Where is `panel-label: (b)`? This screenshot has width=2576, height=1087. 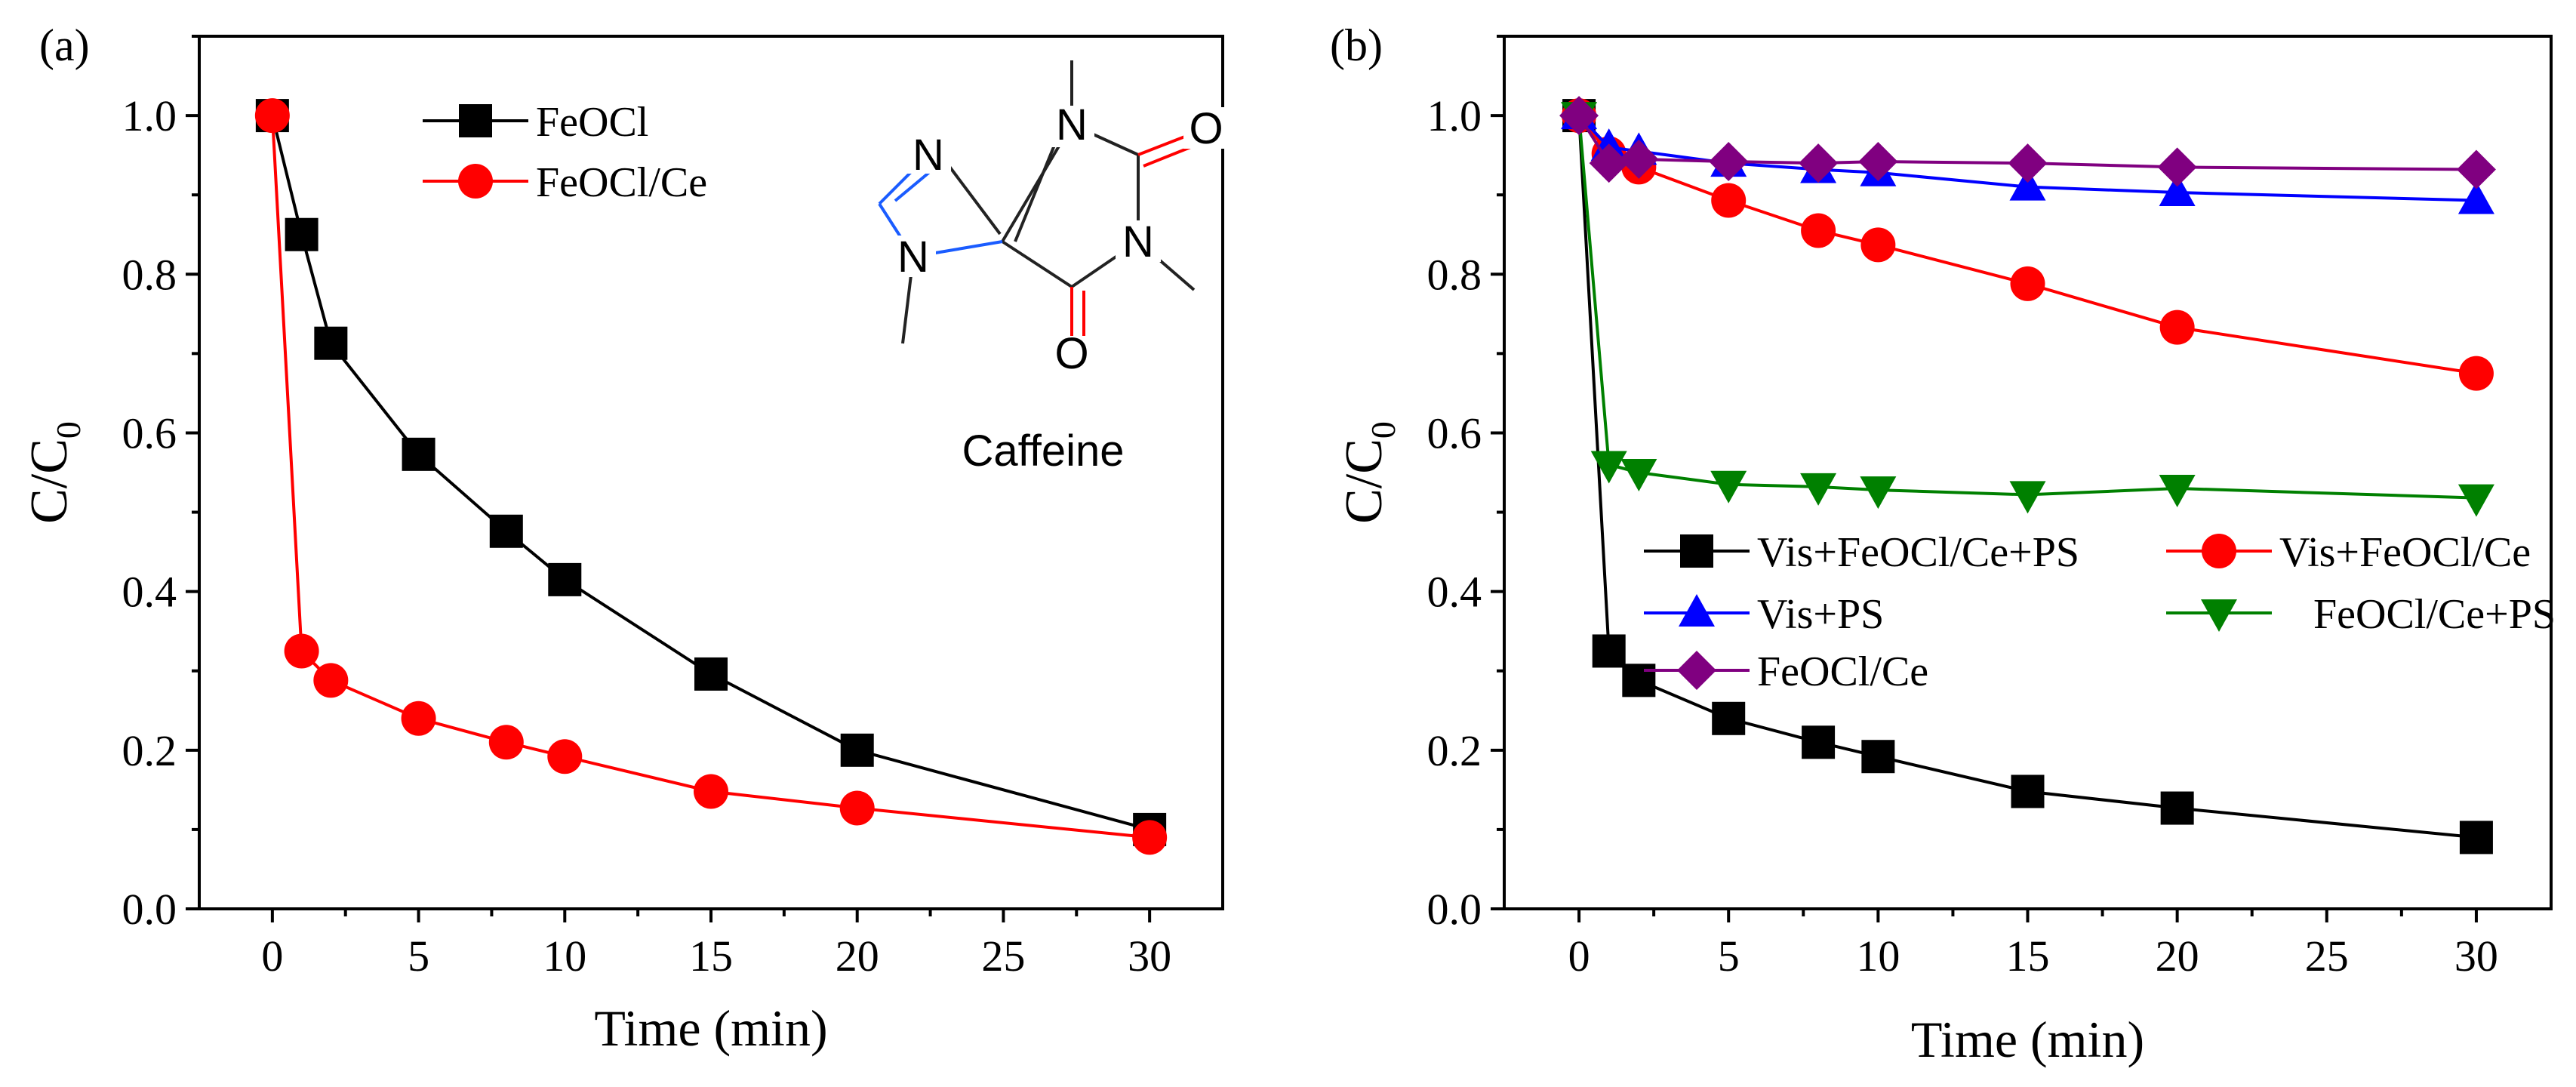
panel-label: (b) is located at coordinates (1356, 45).